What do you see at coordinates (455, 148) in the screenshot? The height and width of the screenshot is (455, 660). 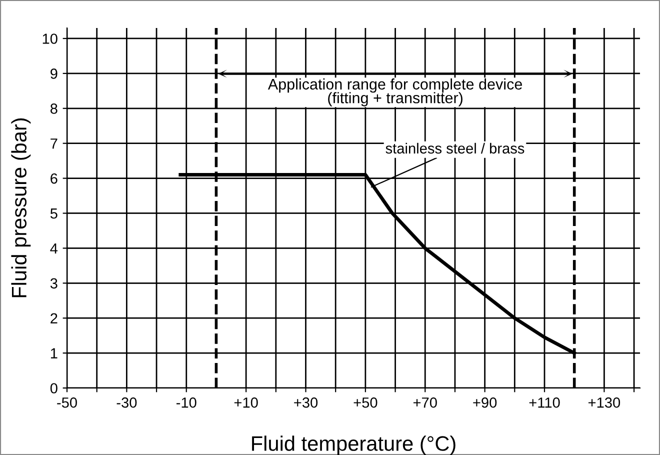 I see `text: stainless steel / brass` at bounding box center [455, 148].